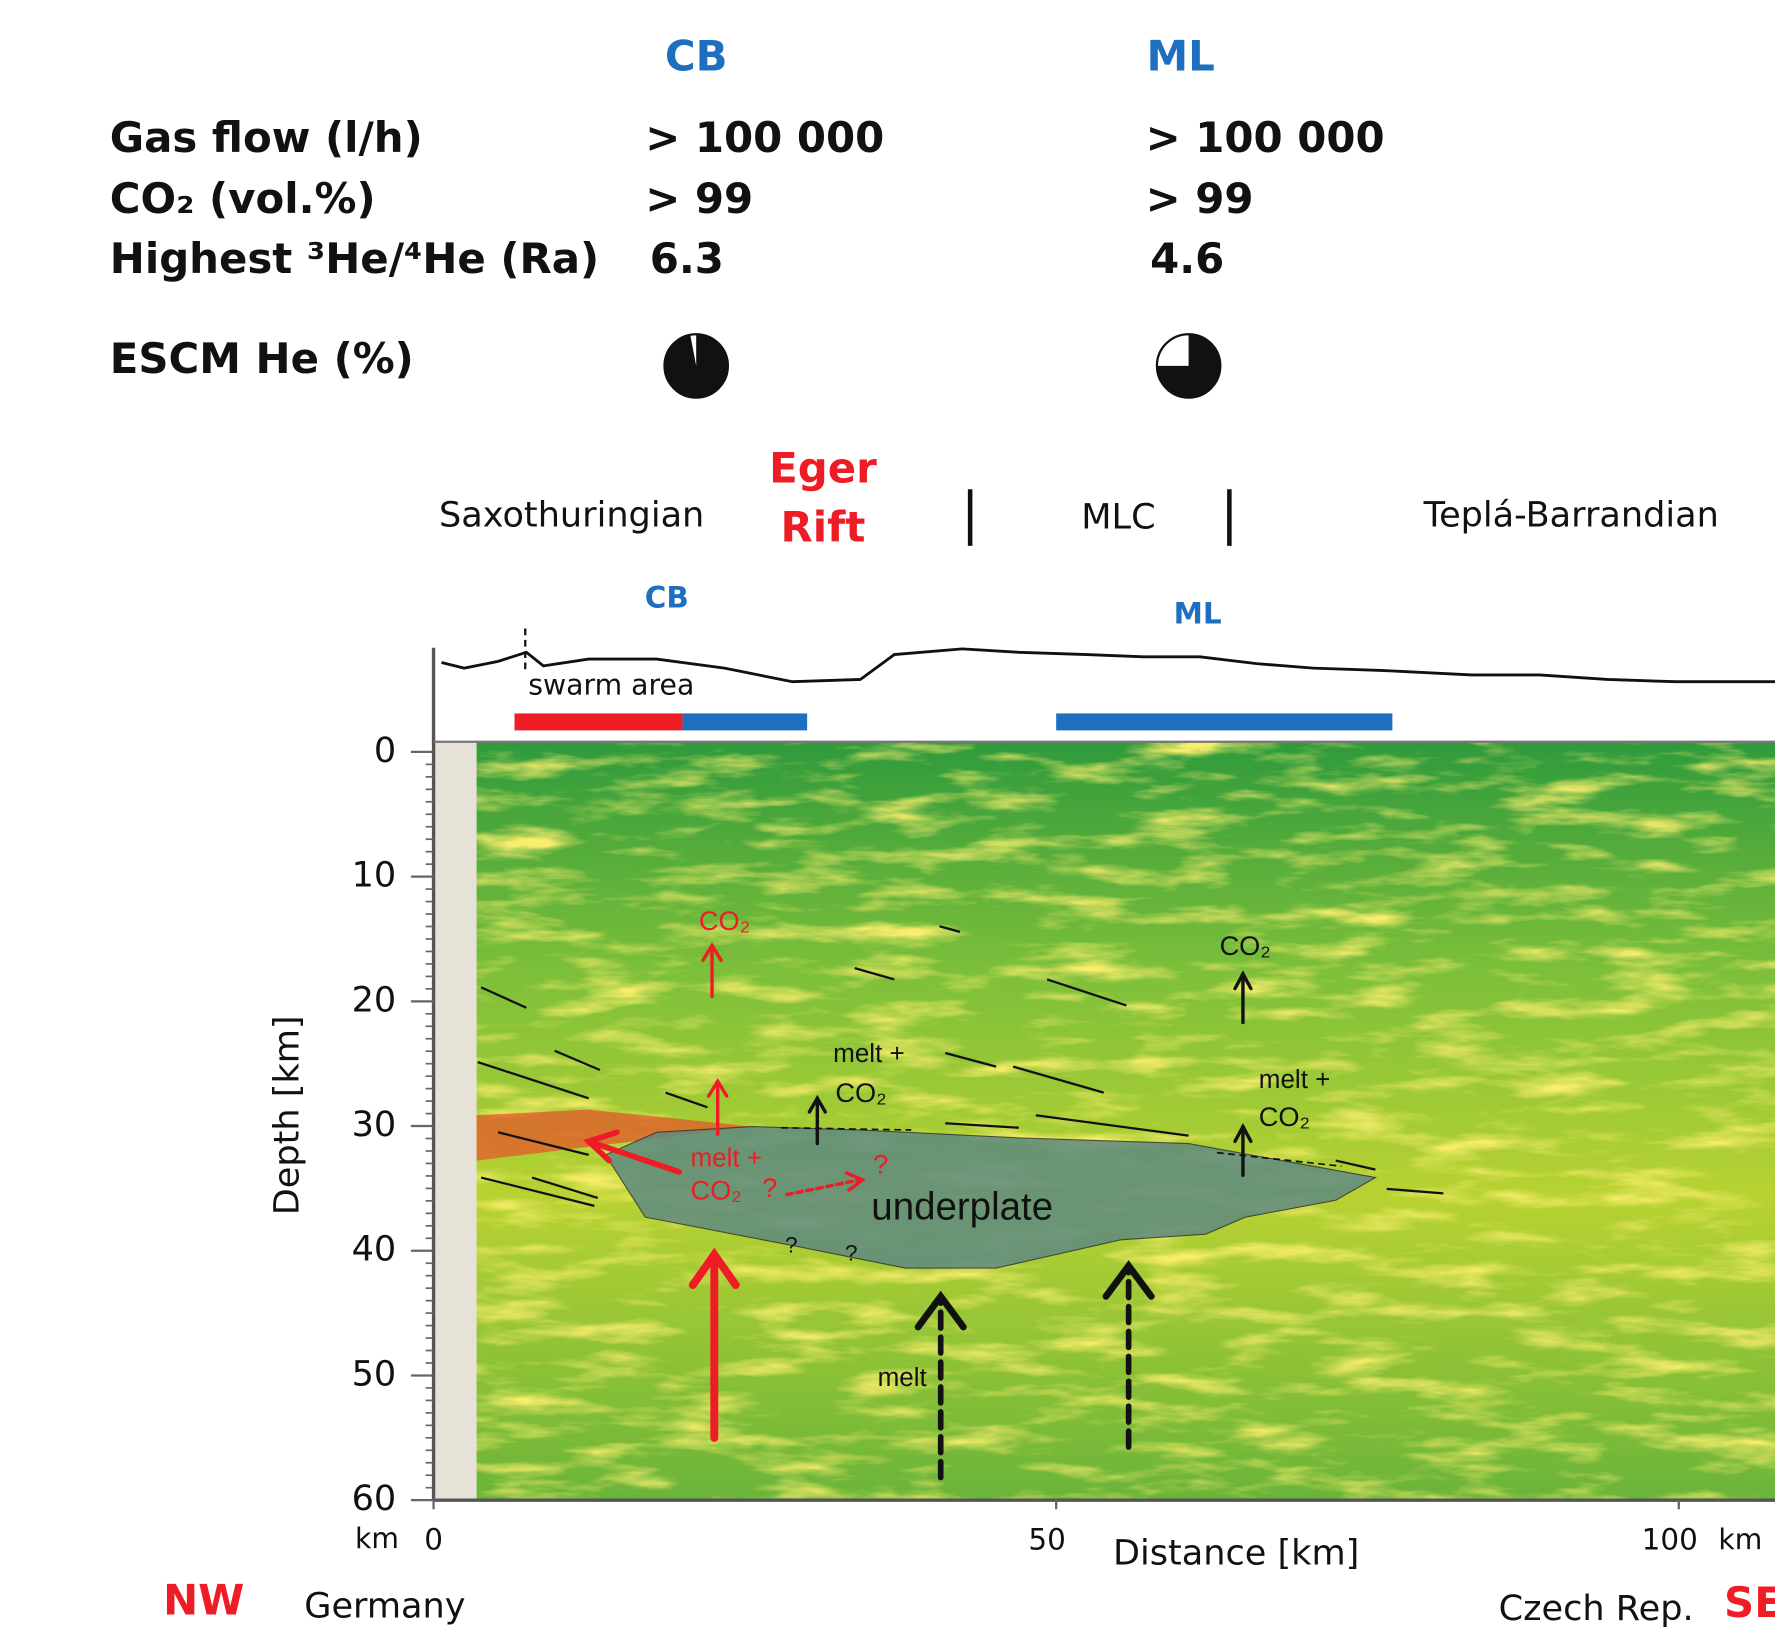  What do you see at coordinates (433, 1539) in the screenshot?
I see `x-tick-label: 0` at bounding box center [433, 1539].